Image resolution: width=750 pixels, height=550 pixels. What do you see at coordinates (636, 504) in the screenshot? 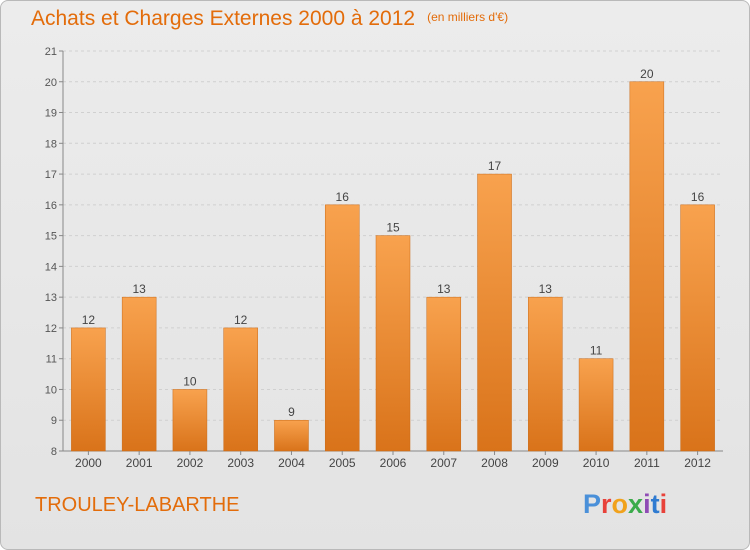
I see `logo-letter: x` at bounding box center [636, 504].